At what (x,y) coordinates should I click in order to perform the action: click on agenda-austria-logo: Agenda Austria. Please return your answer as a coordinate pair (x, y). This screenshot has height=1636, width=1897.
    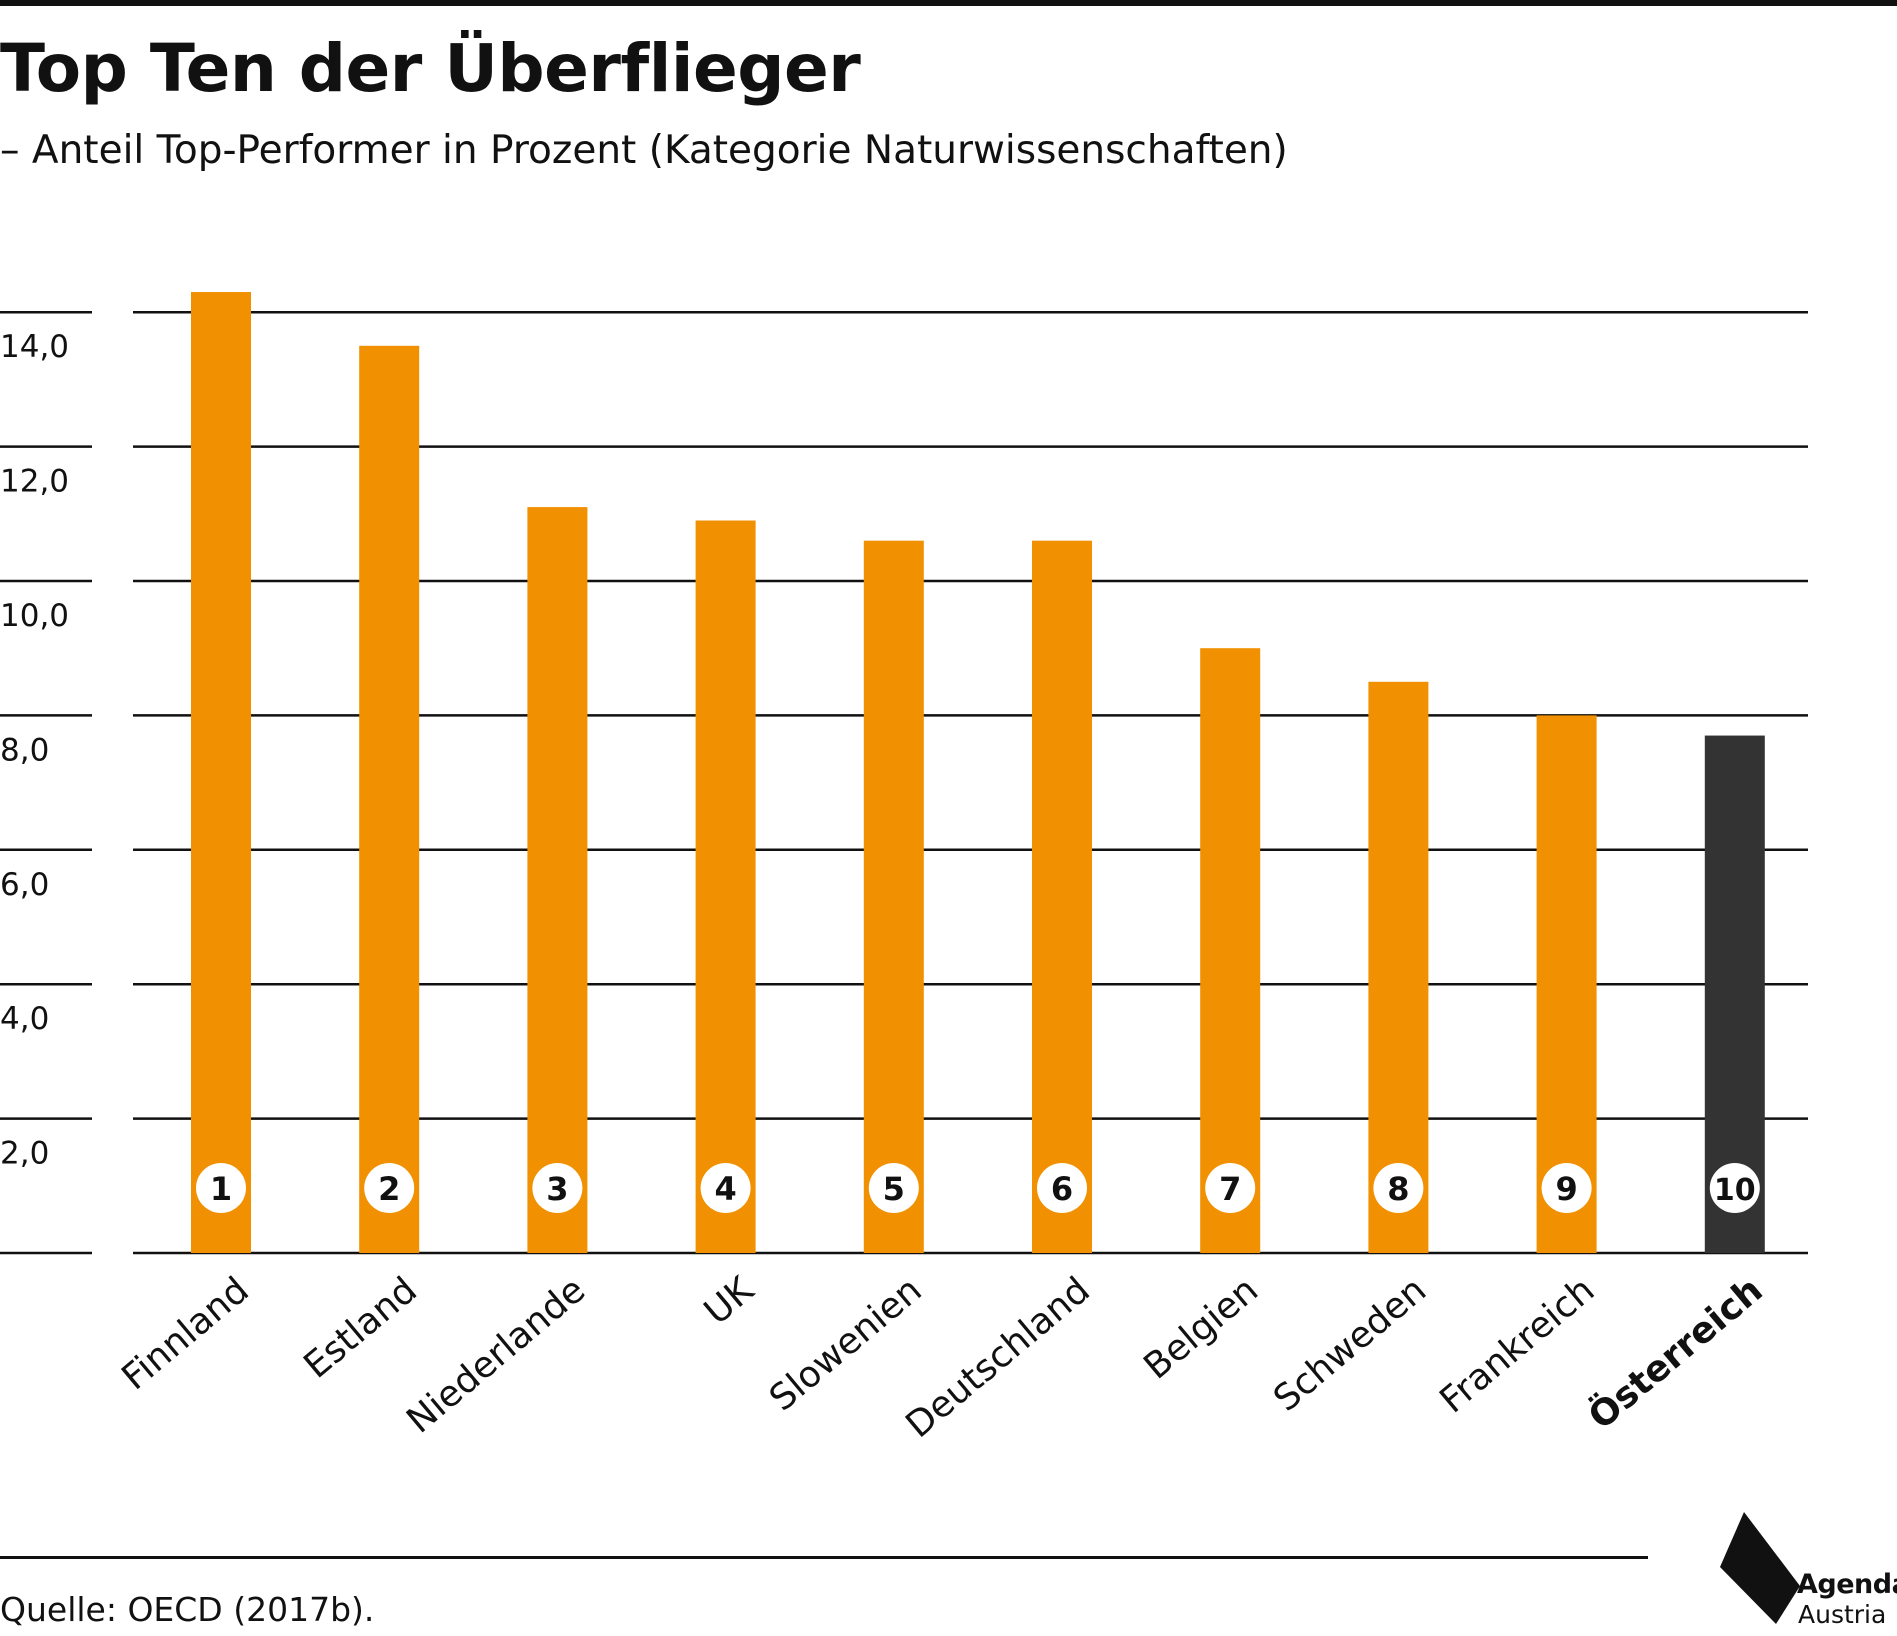
    Looking at the image, I should click on (1808, 1572).